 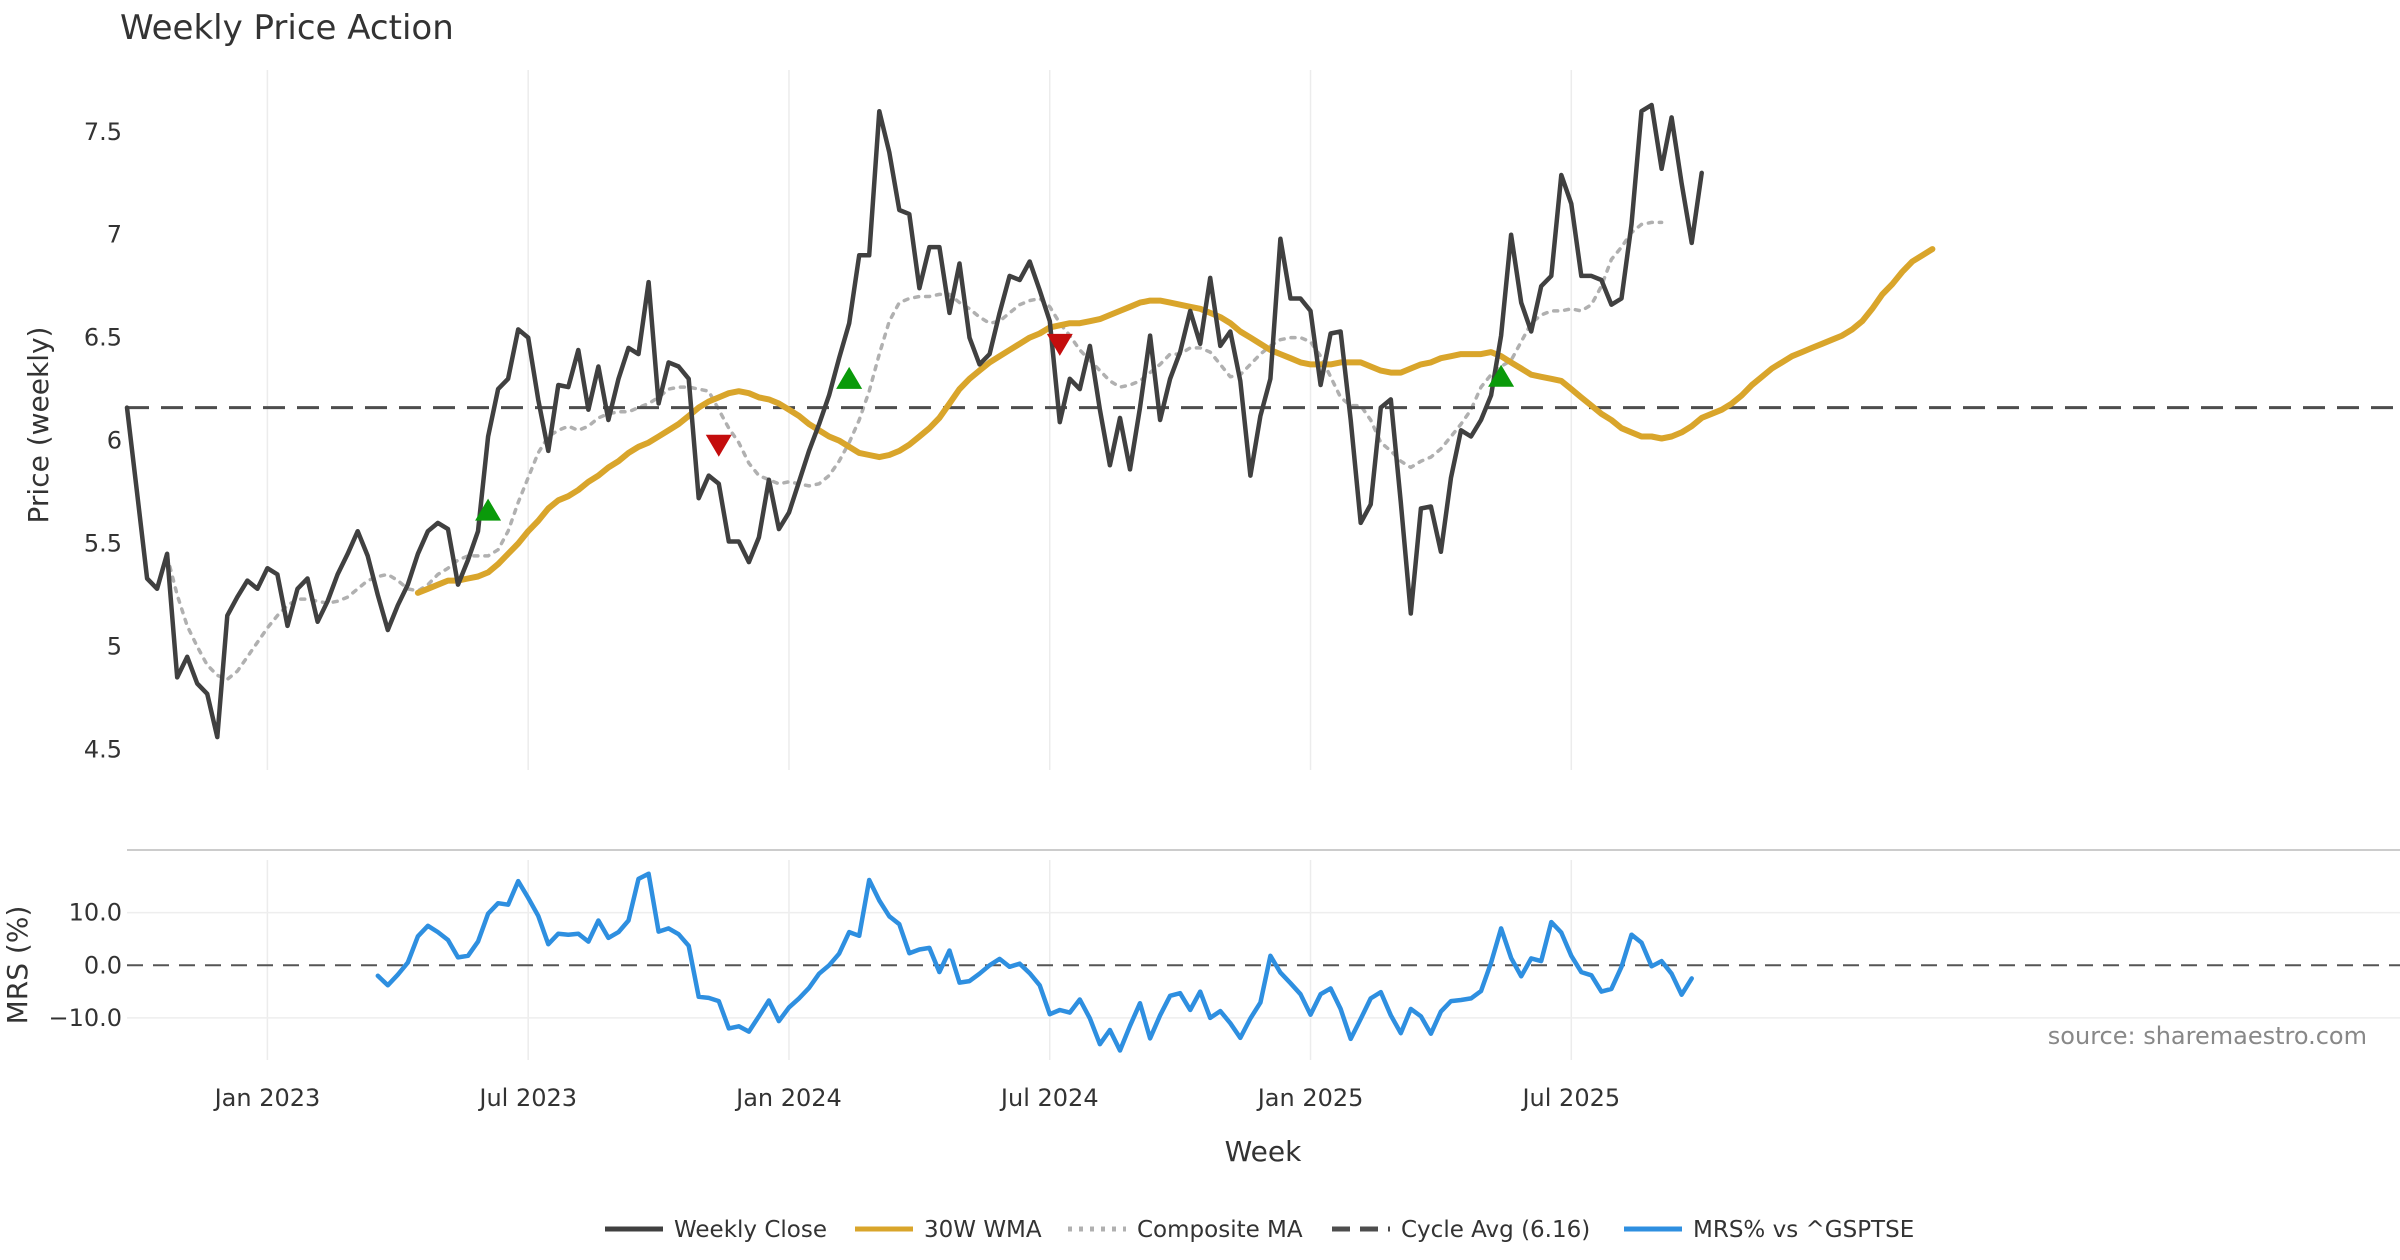 I want to click on legend-label-weekly-close: Weekly Close, so click(x=750, y=1230).